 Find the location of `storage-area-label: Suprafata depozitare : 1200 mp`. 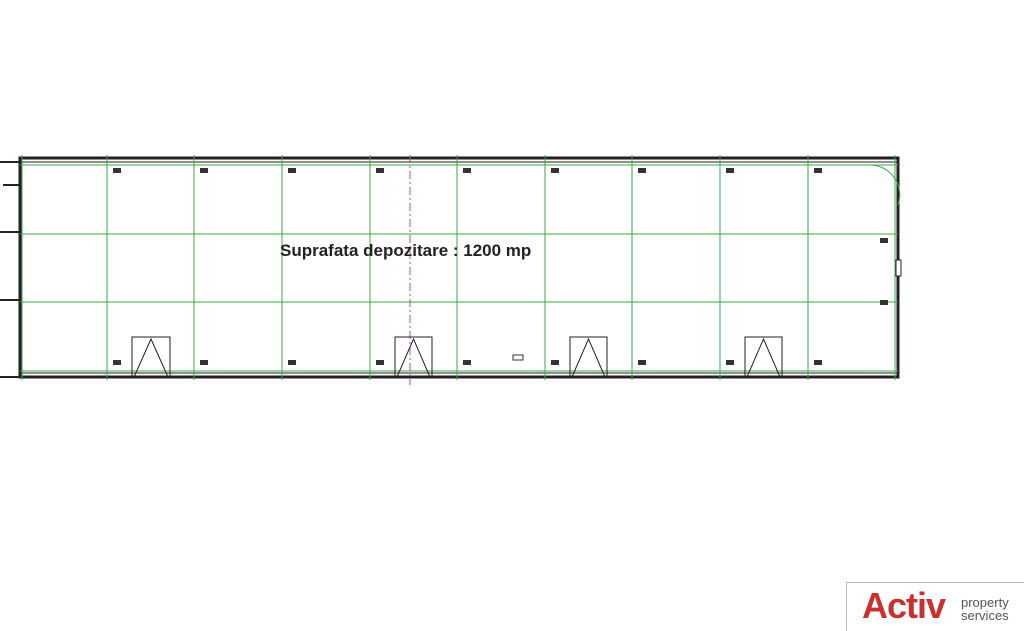

storage-area-label: Suprafata depozitare : 1200 mp is located at coordinates (406, 250).